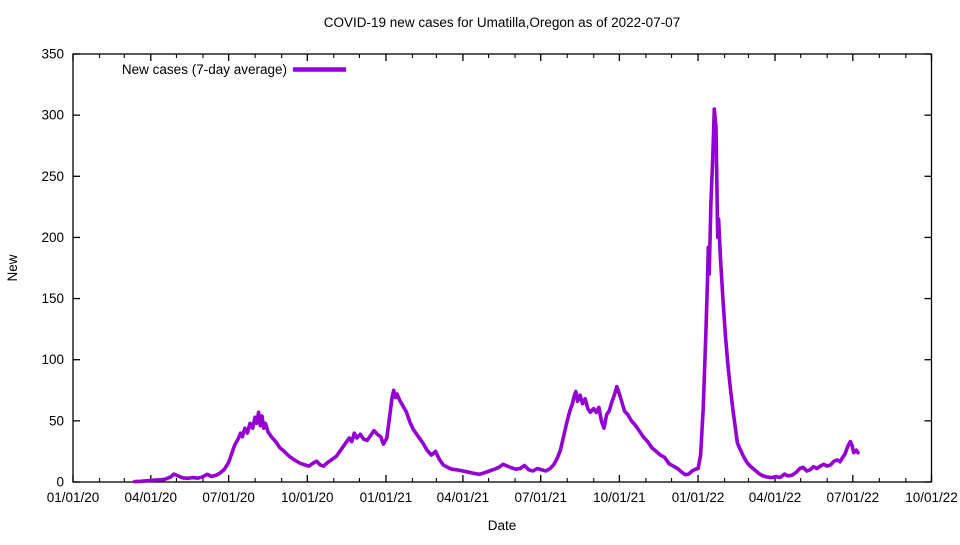 The width and height of the screenshot is (960, 545). Describe the element at coordinates (853, 497) in the screenshot. I see `x-tick-label: 07/01/22` at that location.